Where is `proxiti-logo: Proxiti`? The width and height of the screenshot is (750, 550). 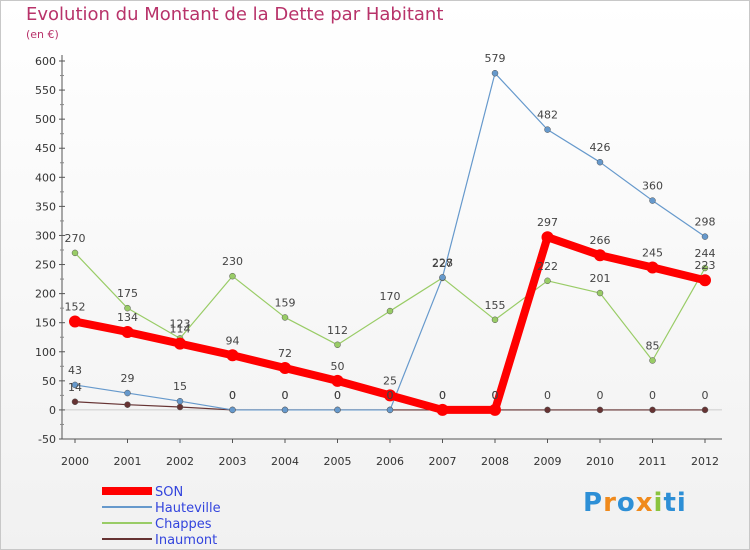
proxiti-logo: Proxiti is located at coordinates (635, 503).